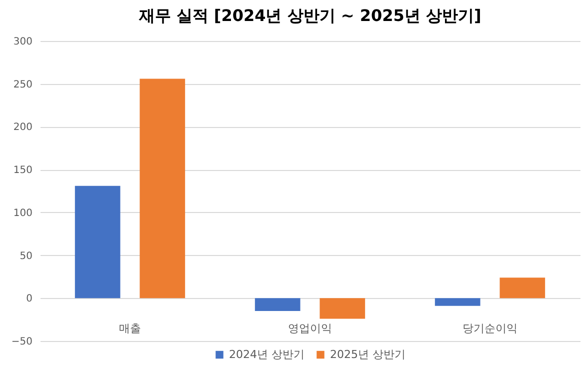 The width and height of the screenshot is (588, 385). Describe the element at coordinates (26, 256) in the screenshot. I see `y-tick-label: 50` at that location.